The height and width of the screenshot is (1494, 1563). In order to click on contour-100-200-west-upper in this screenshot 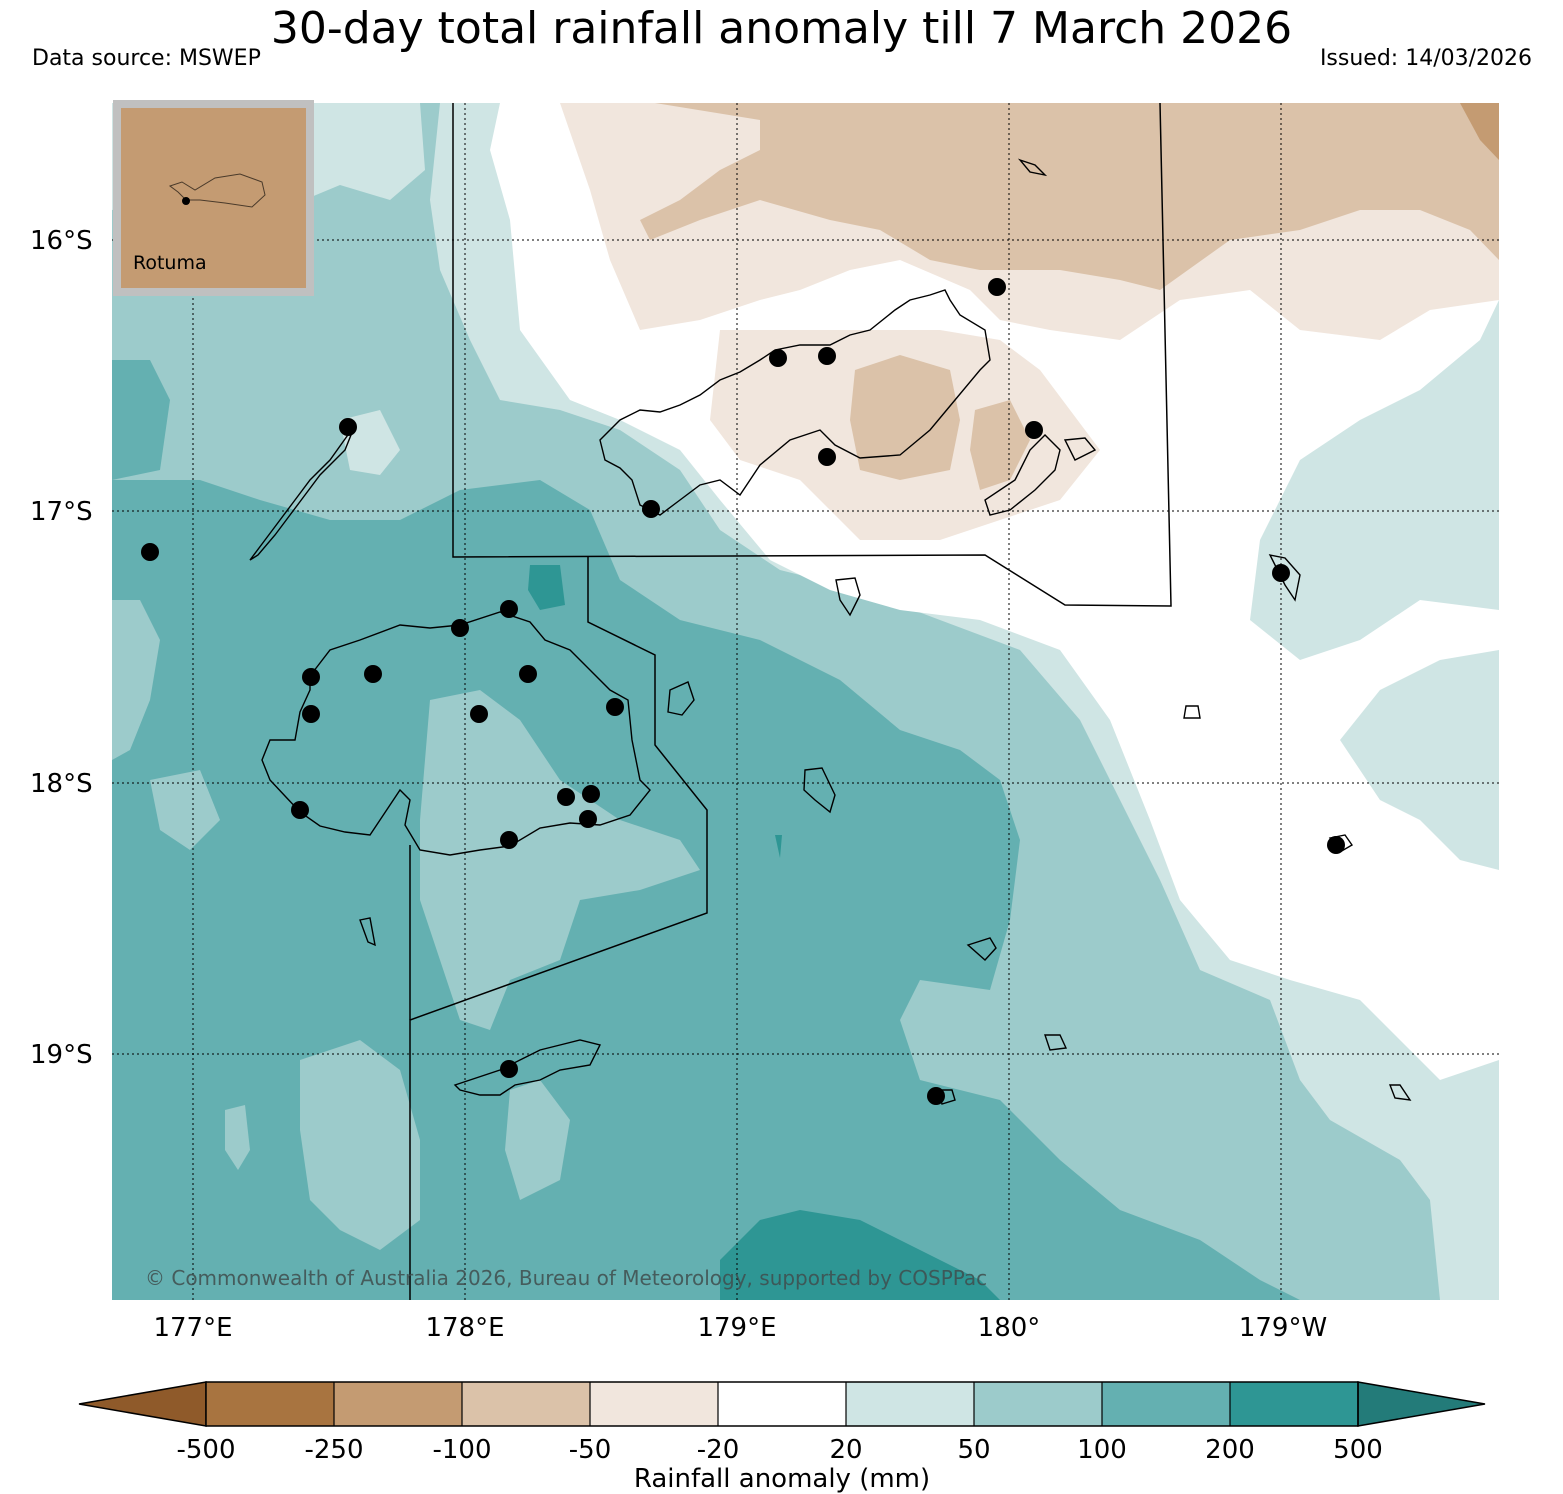, I will do `click(141, 420)`.